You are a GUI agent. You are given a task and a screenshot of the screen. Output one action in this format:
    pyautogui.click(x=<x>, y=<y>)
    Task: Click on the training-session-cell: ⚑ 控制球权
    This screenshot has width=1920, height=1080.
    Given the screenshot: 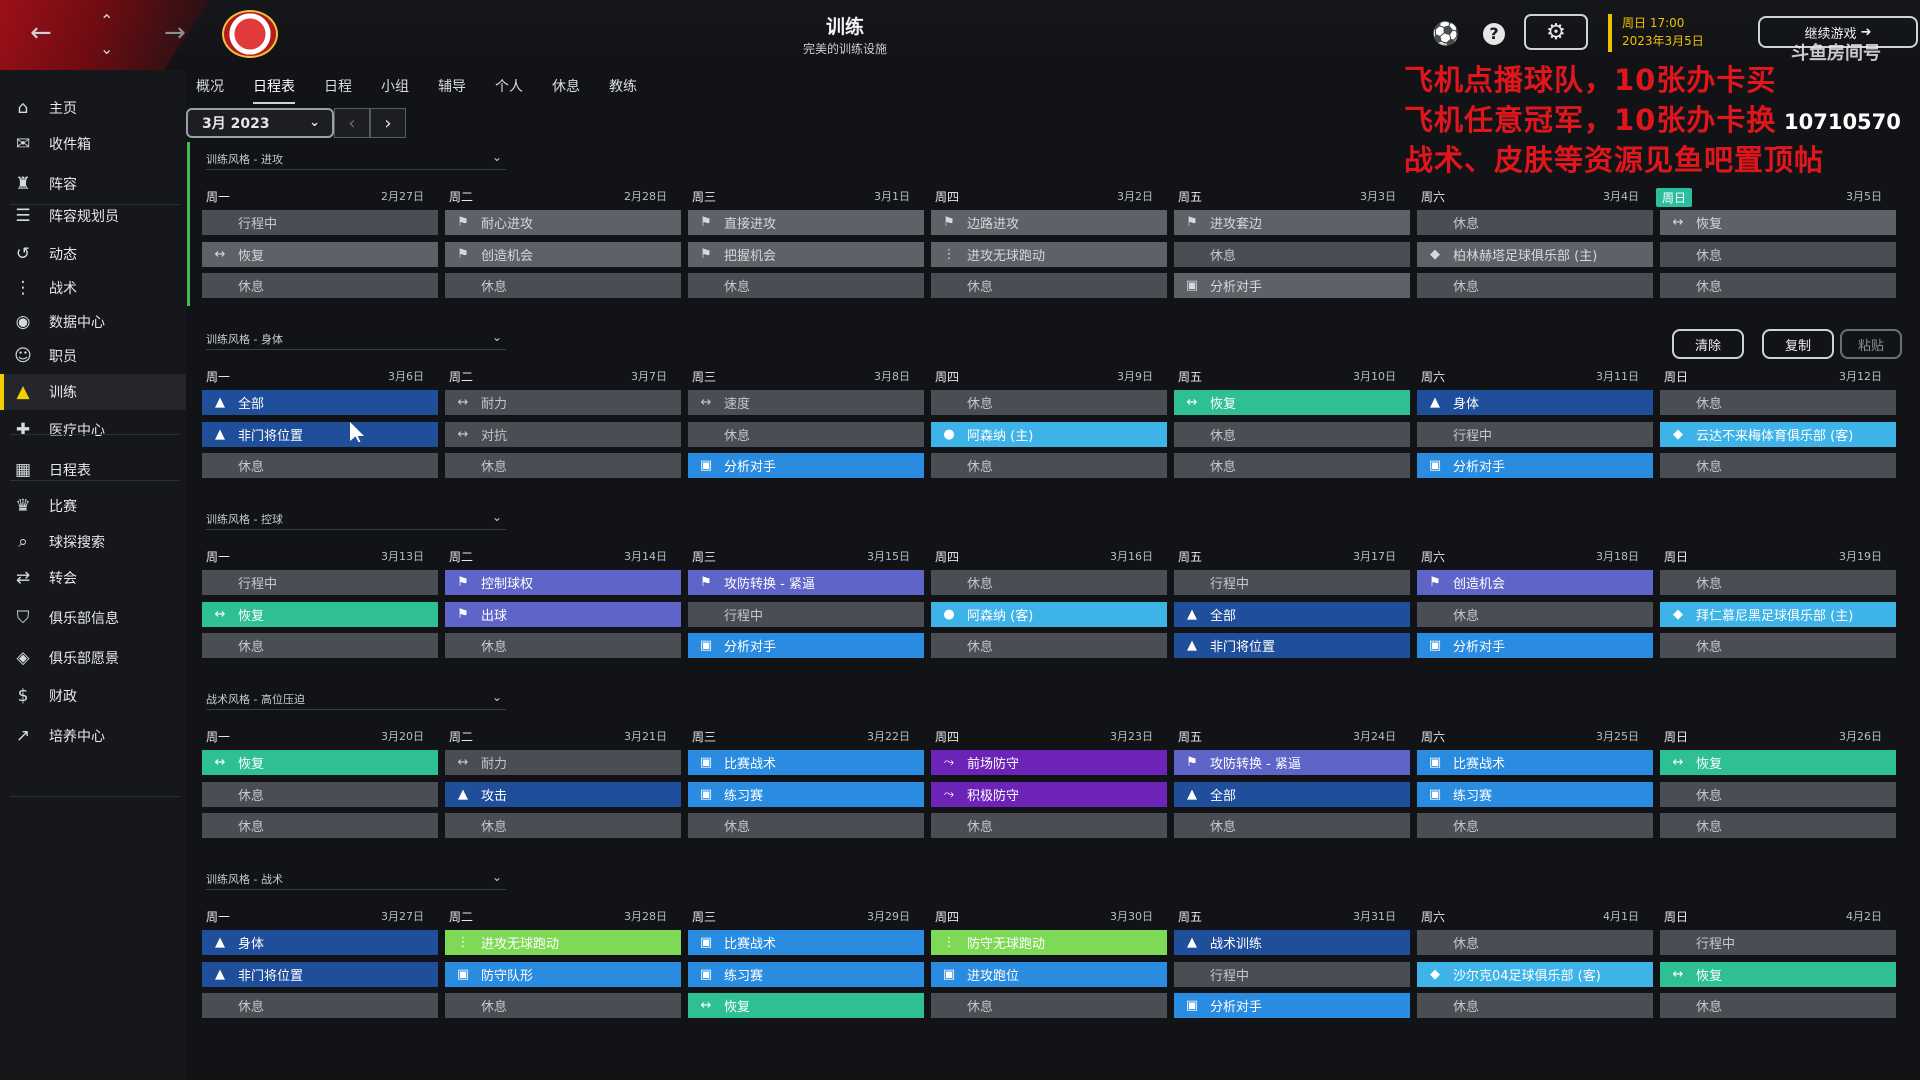 What is the action you would take?
    pyautogui.click(x=563, y=582)
    